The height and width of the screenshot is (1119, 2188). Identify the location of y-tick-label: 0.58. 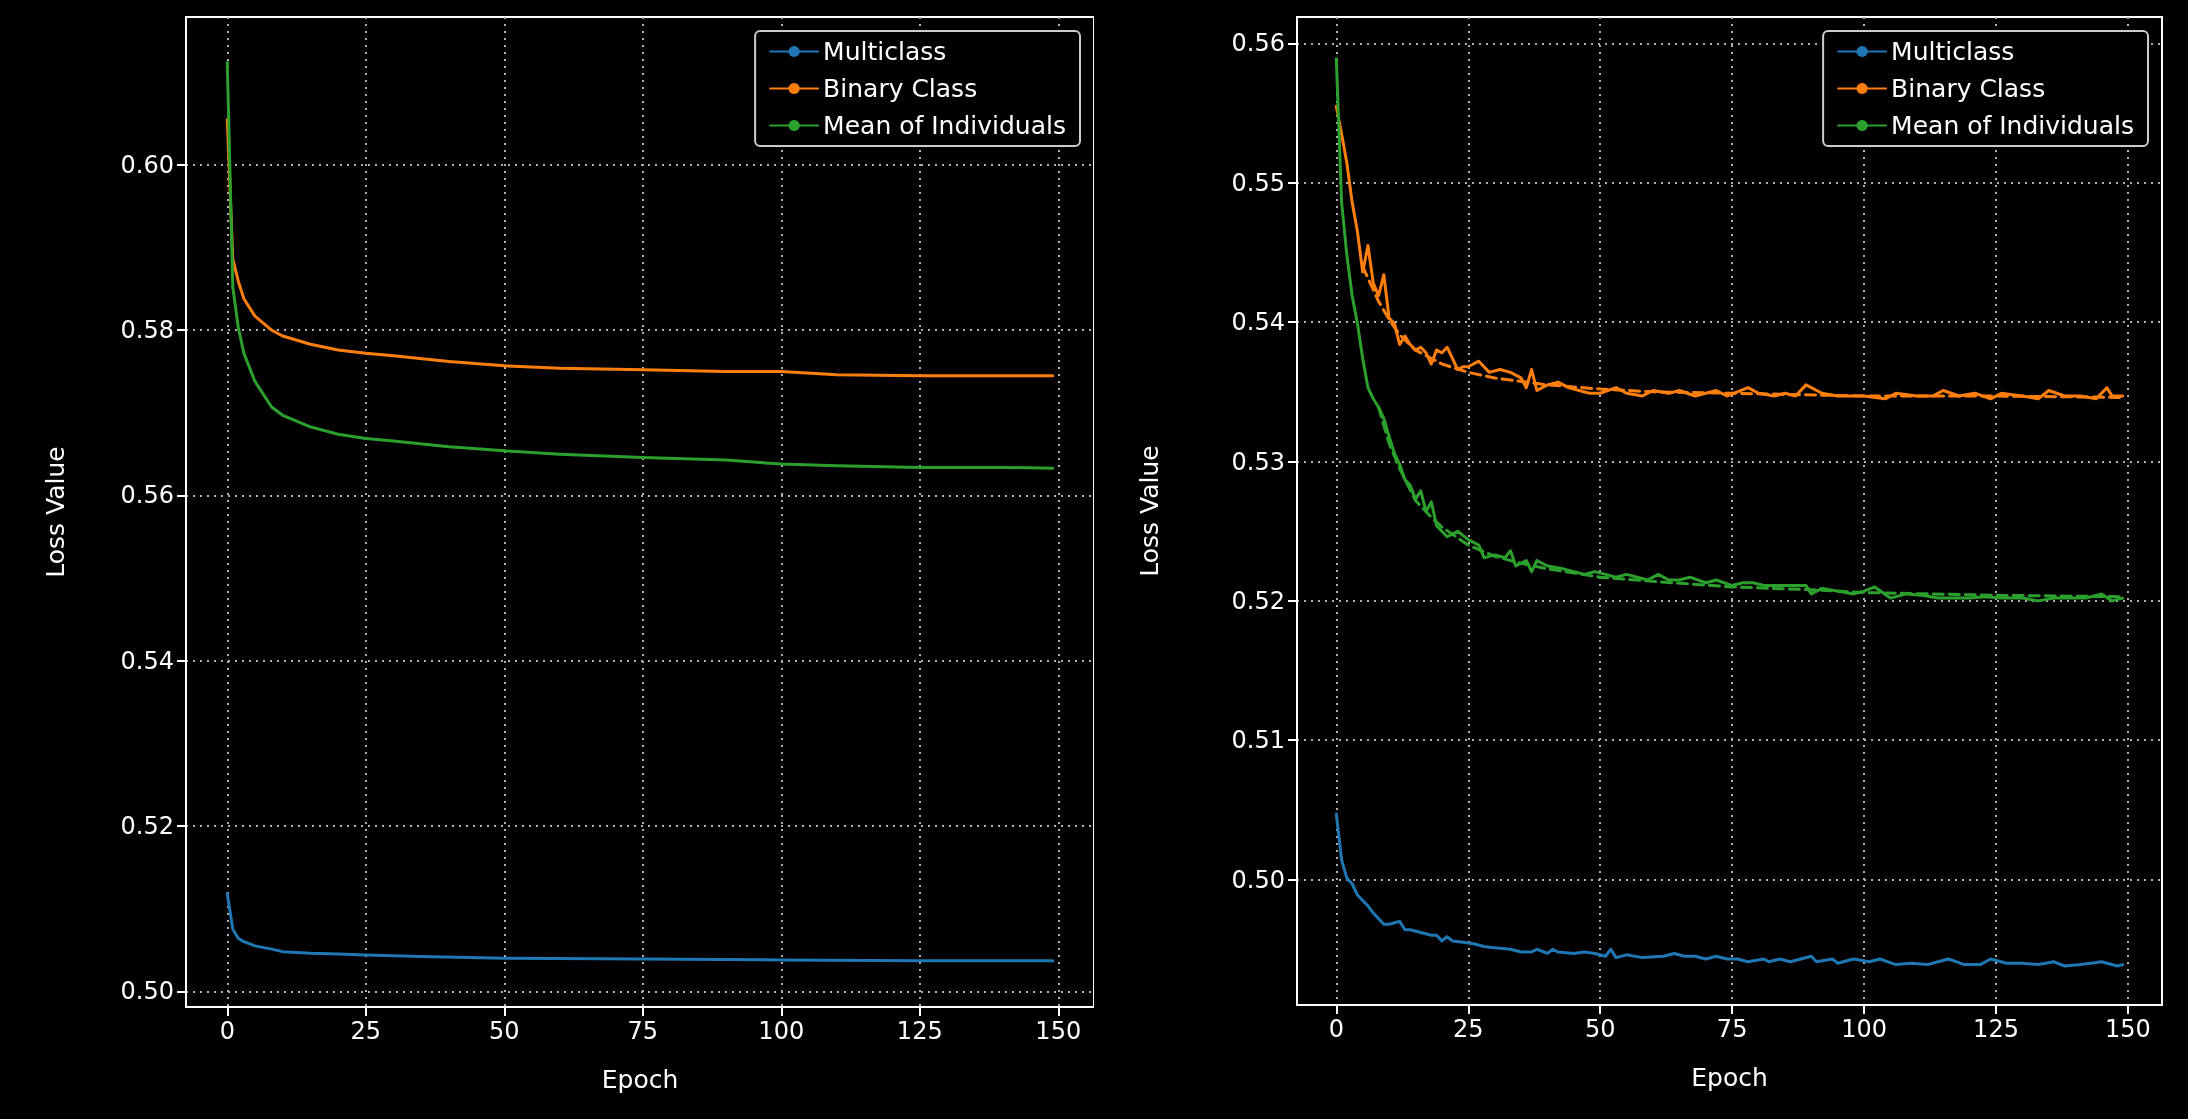
(147, 330).